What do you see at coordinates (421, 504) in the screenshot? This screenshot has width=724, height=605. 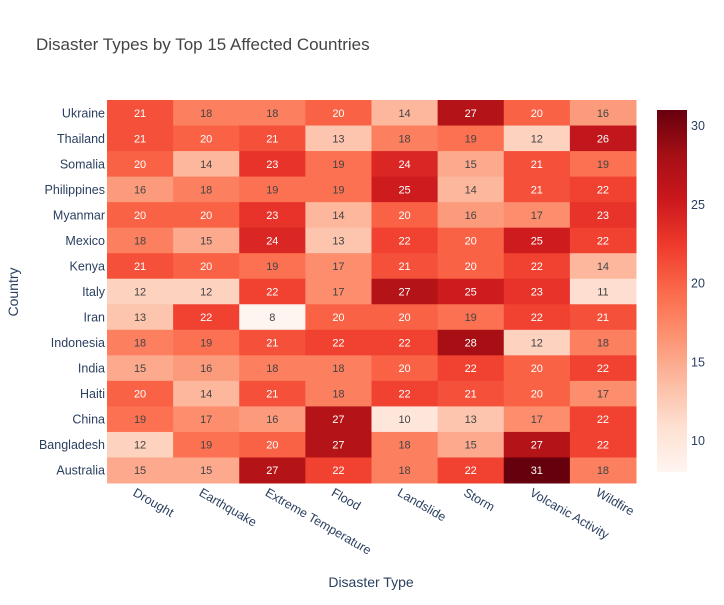 I see `x-tick-label: Landslide` at bounding box center [421, 504].